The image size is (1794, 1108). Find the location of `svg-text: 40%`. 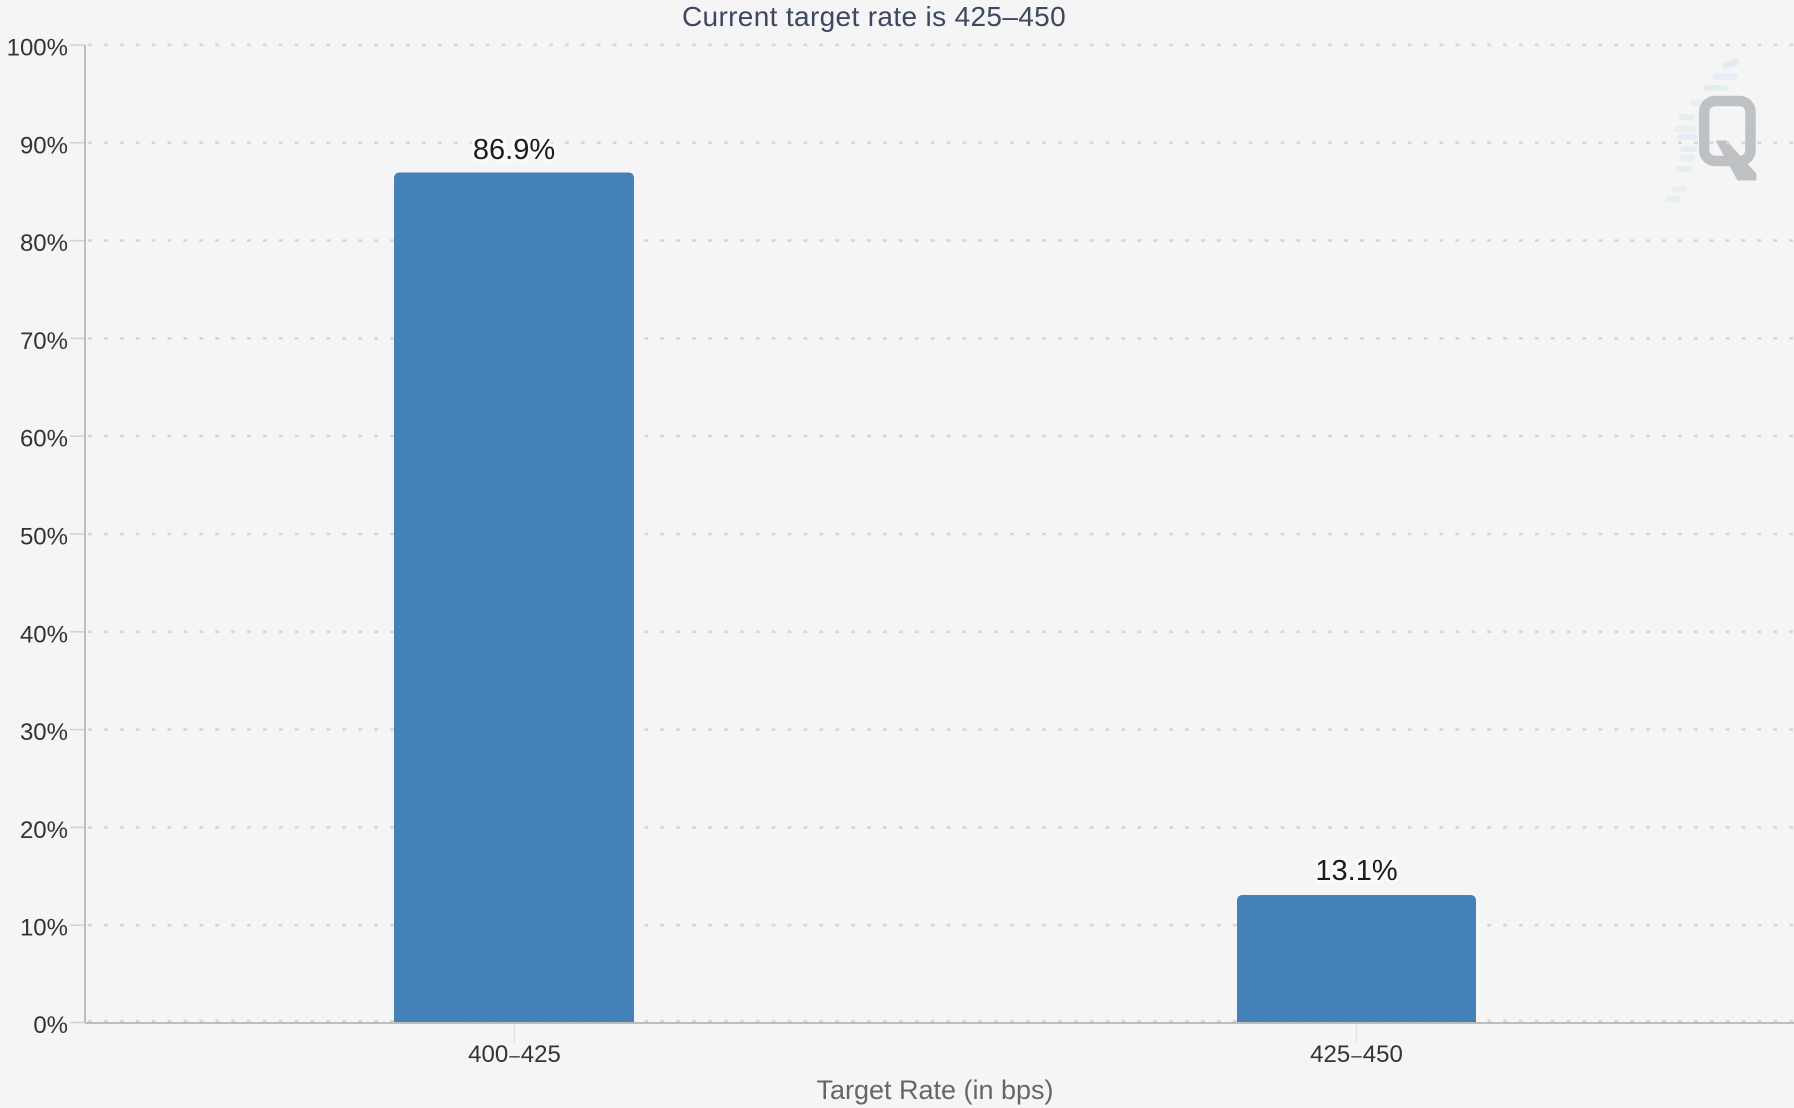

svg-text: 40% is located at coordinates (44, 634).